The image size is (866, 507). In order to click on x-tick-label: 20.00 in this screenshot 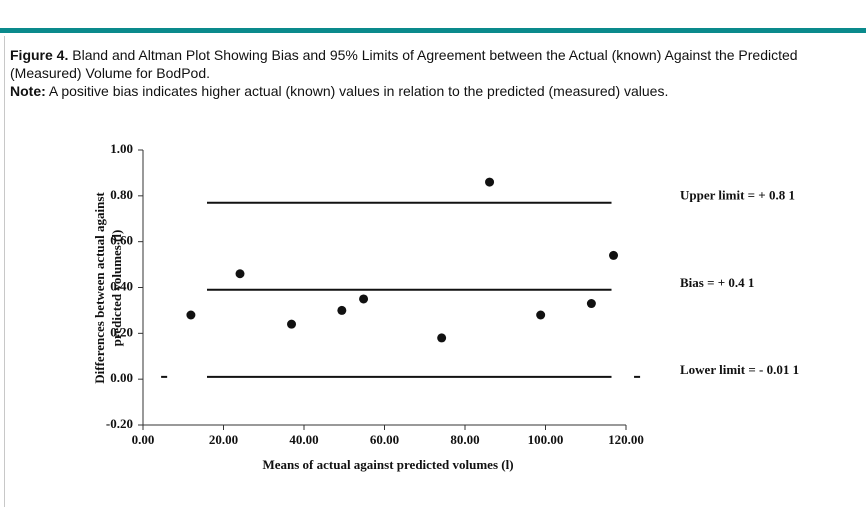, I will do `click(223, 439)`.